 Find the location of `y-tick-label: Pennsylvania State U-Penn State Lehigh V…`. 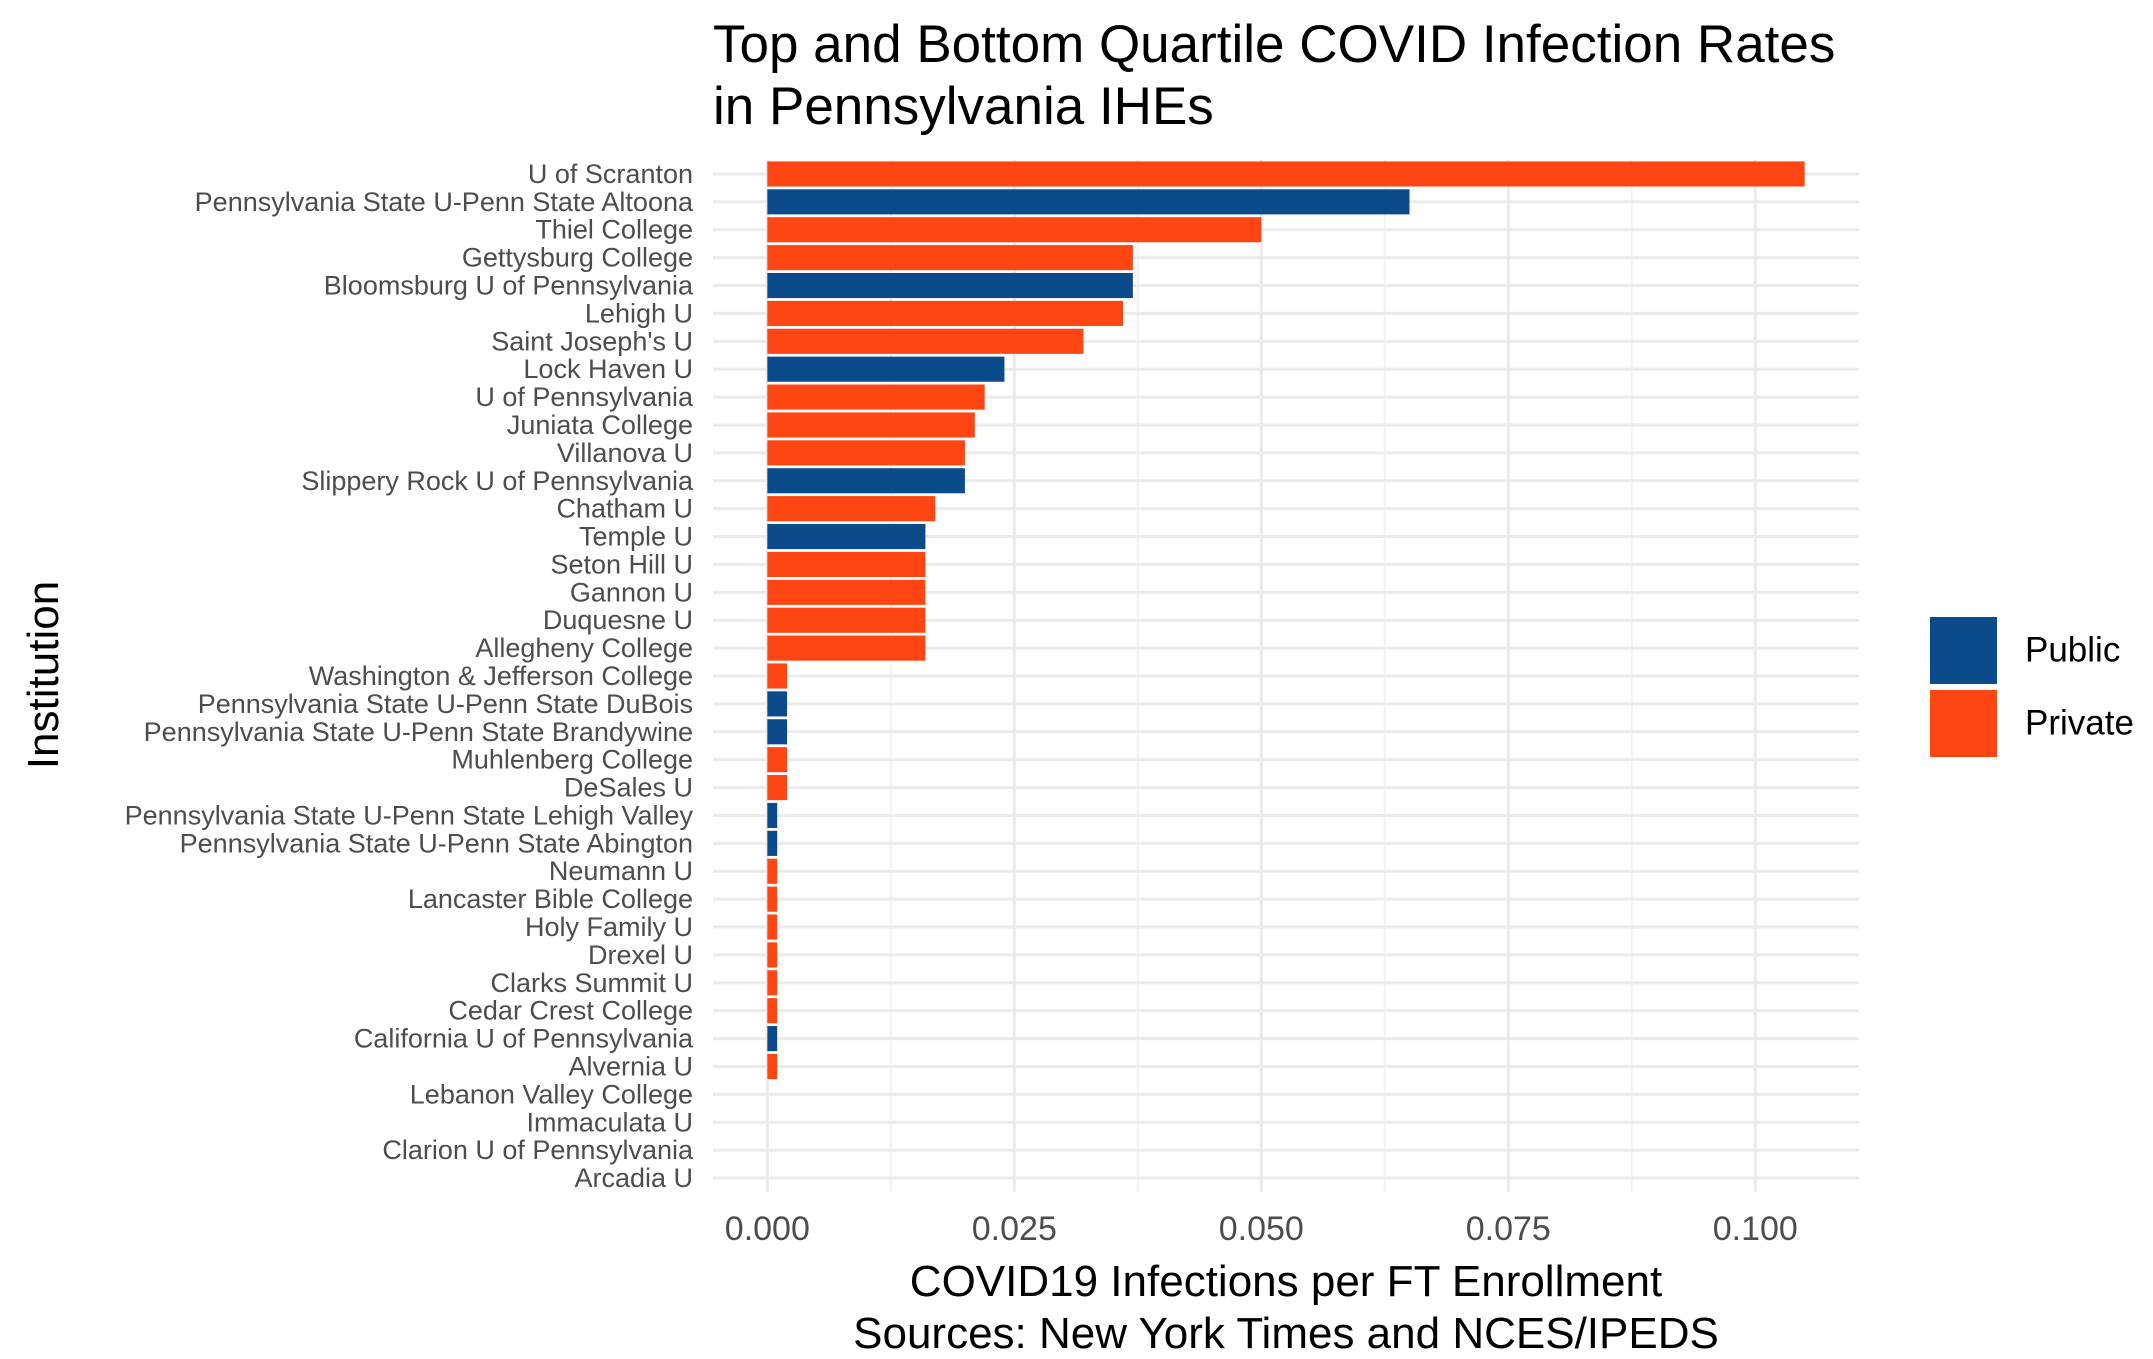

y-tick-label: Pennsylvania State U-Penn State Lehigh V… is located at coordinates (409, 815).